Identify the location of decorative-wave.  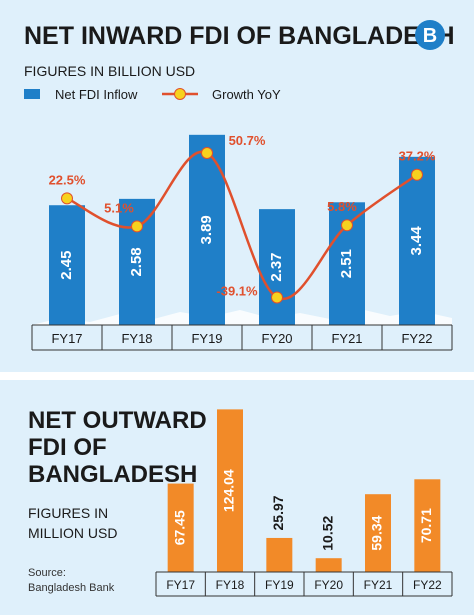
(242, 317).